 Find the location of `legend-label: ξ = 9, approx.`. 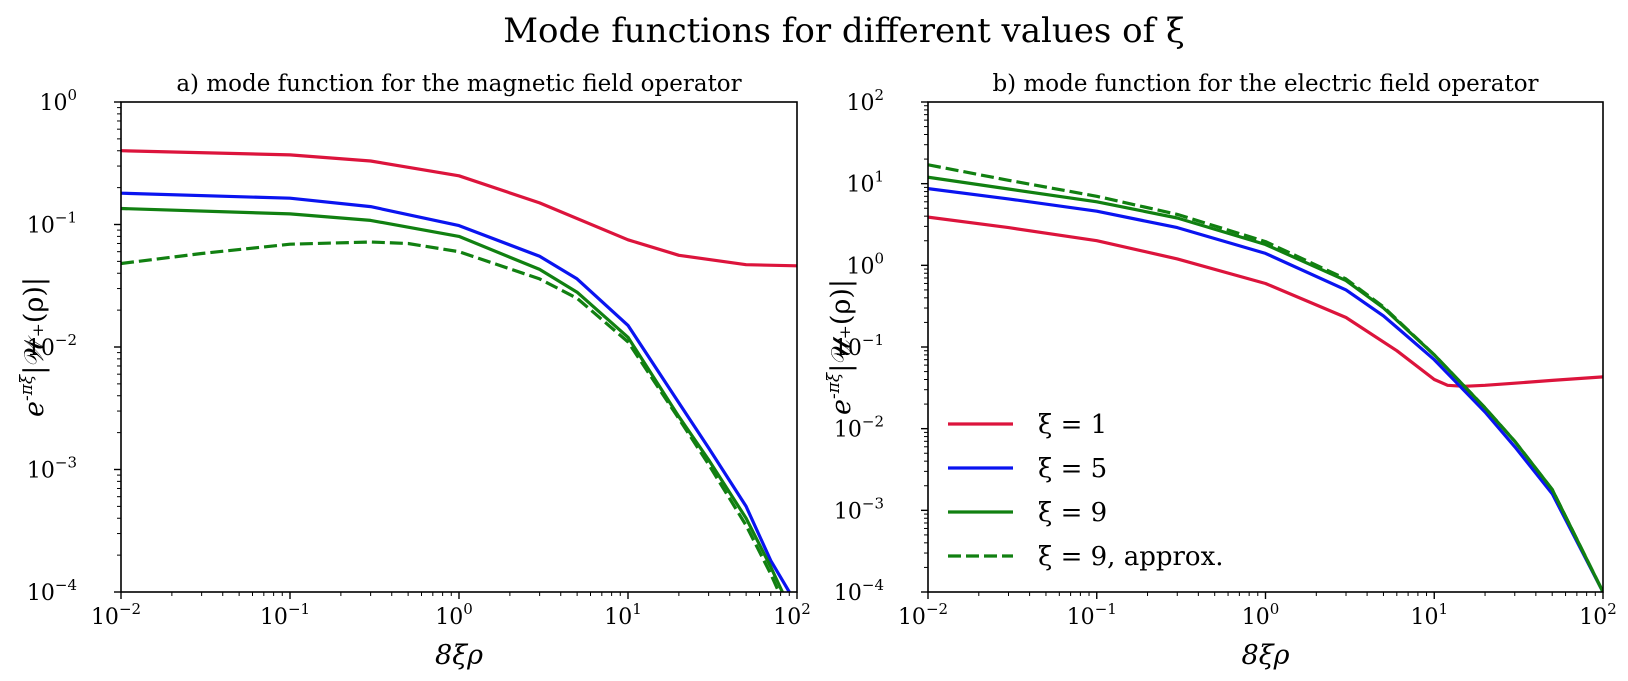

legend-label: ξ = 9, approx. is located at coordinates (1131, 557).